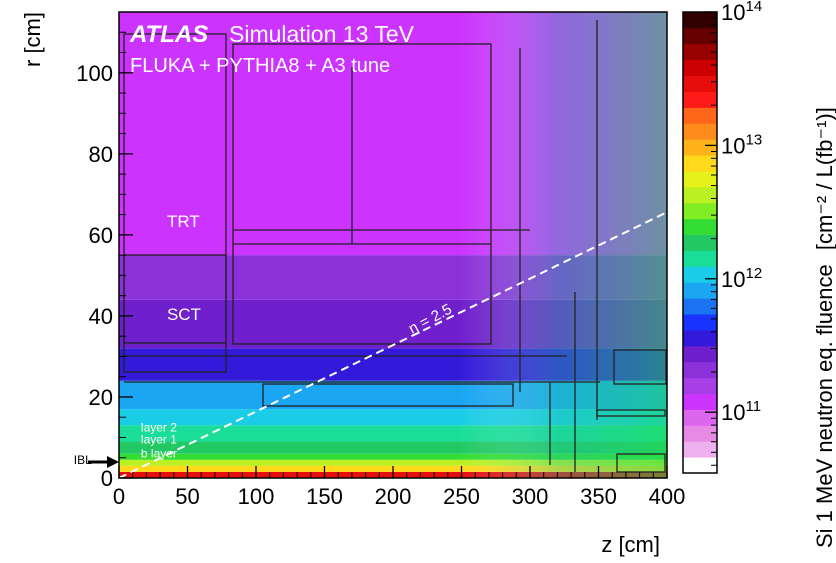 This screenshot has height=563, width=836. I want to click on x-tick-label: 350, so click(598, 496).